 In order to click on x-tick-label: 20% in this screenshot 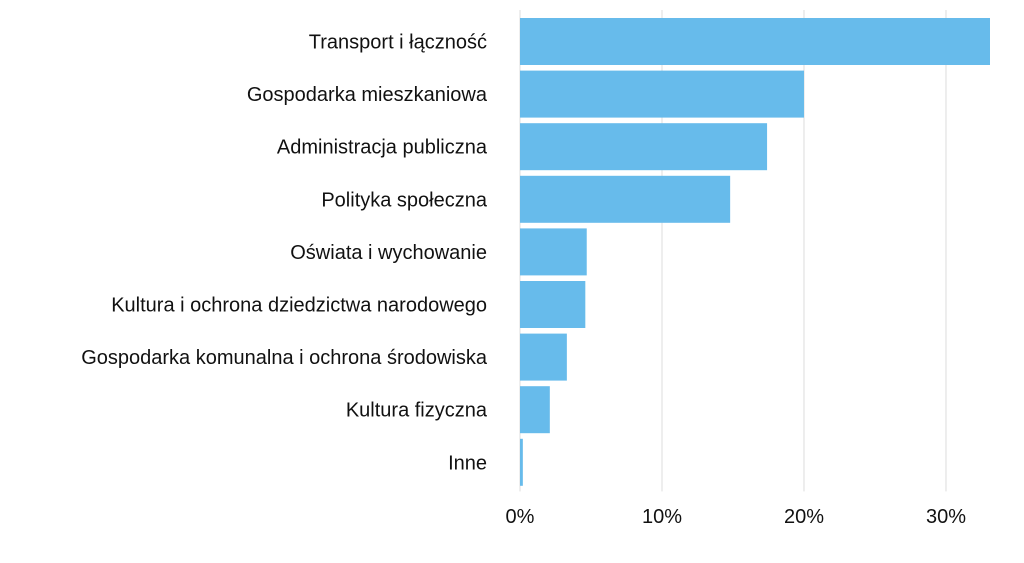, I will do `click(804, 517)`.